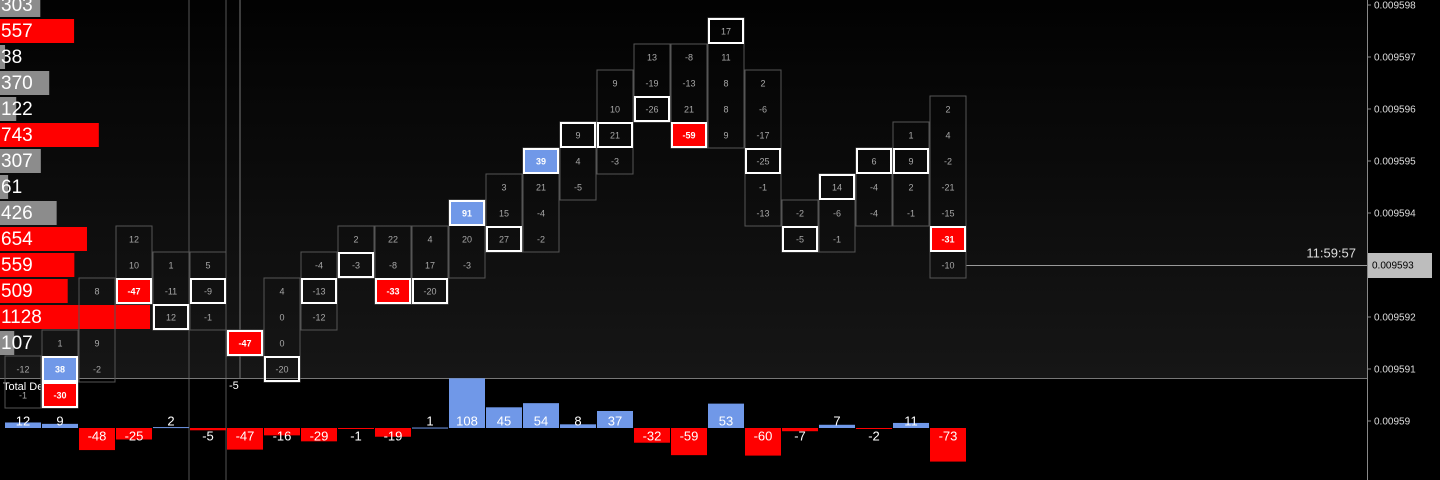 The width and height of the screenshot is (1440, 480). What do you see at coordinates (17, 213) in the screenshot?
I see `profile-label: 426` at bounding box center [17, 213].